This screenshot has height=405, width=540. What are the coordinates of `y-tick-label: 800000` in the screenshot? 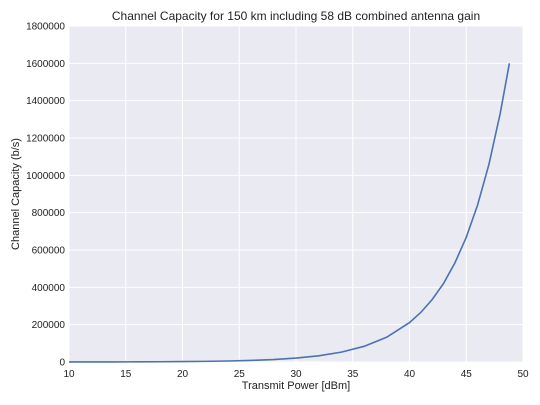 It's located at (49, 213).